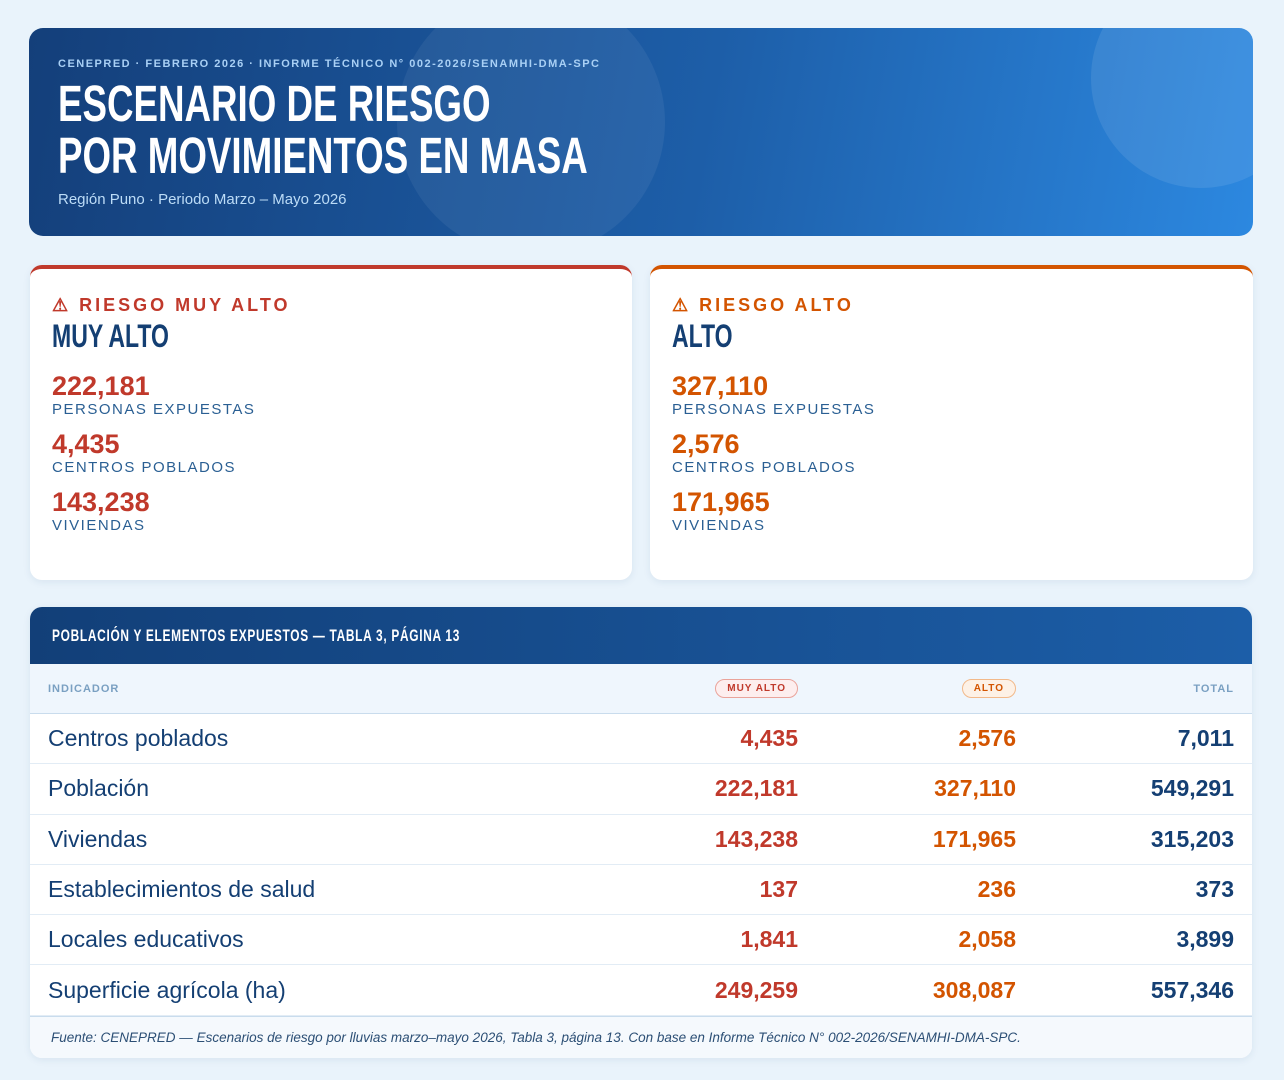  I want to click on cell-value: 2,576, so click(987, 738).